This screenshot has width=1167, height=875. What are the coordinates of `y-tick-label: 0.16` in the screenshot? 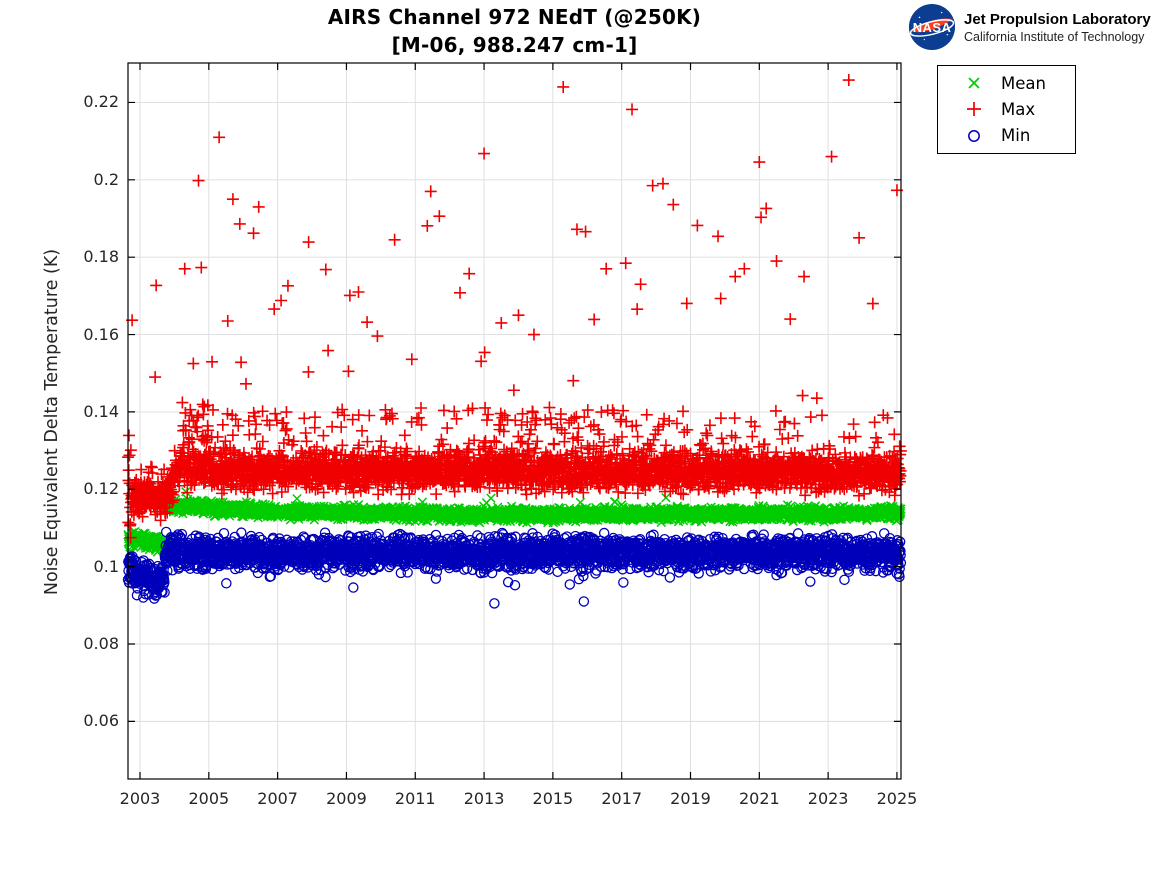 It's located at (101, 334).